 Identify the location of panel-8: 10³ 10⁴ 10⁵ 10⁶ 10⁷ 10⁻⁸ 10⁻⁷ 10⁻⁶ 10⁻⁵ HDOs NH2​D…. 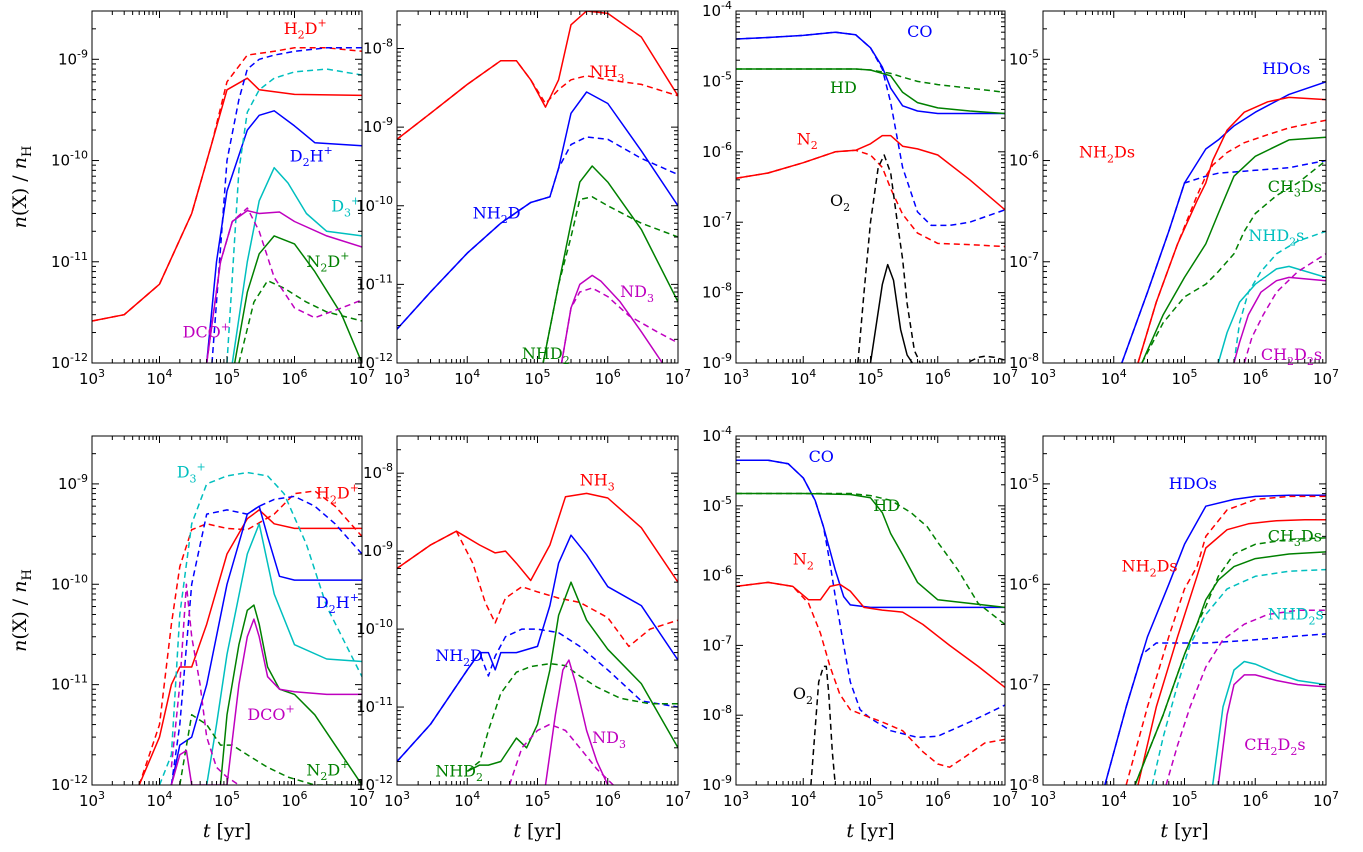
(1174, 638).